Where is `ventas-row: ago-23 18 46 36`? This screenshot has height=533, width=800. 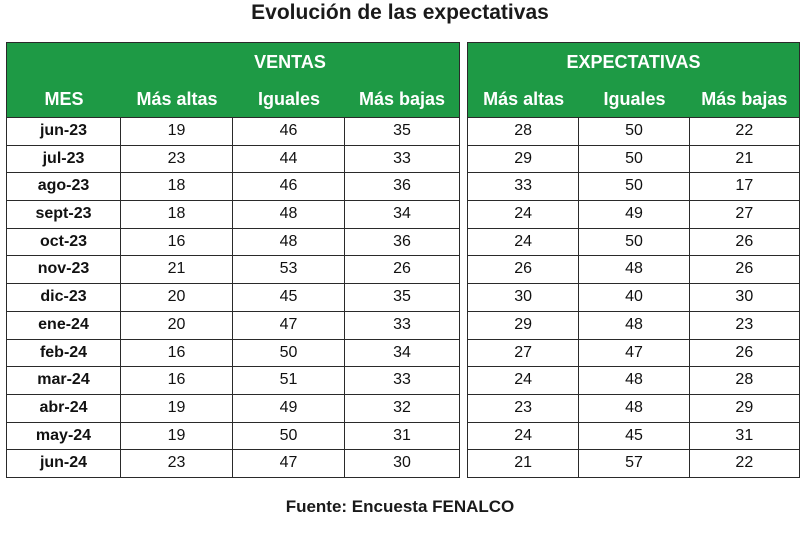
ventas-row: ago-23 18 46 36 is located at coordinates (233, 187).